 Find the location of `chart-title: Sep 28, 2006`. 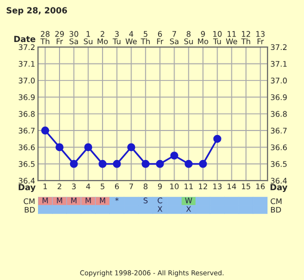

chart-title: Sep 28, 2006 is located at coordinates (37, 11).